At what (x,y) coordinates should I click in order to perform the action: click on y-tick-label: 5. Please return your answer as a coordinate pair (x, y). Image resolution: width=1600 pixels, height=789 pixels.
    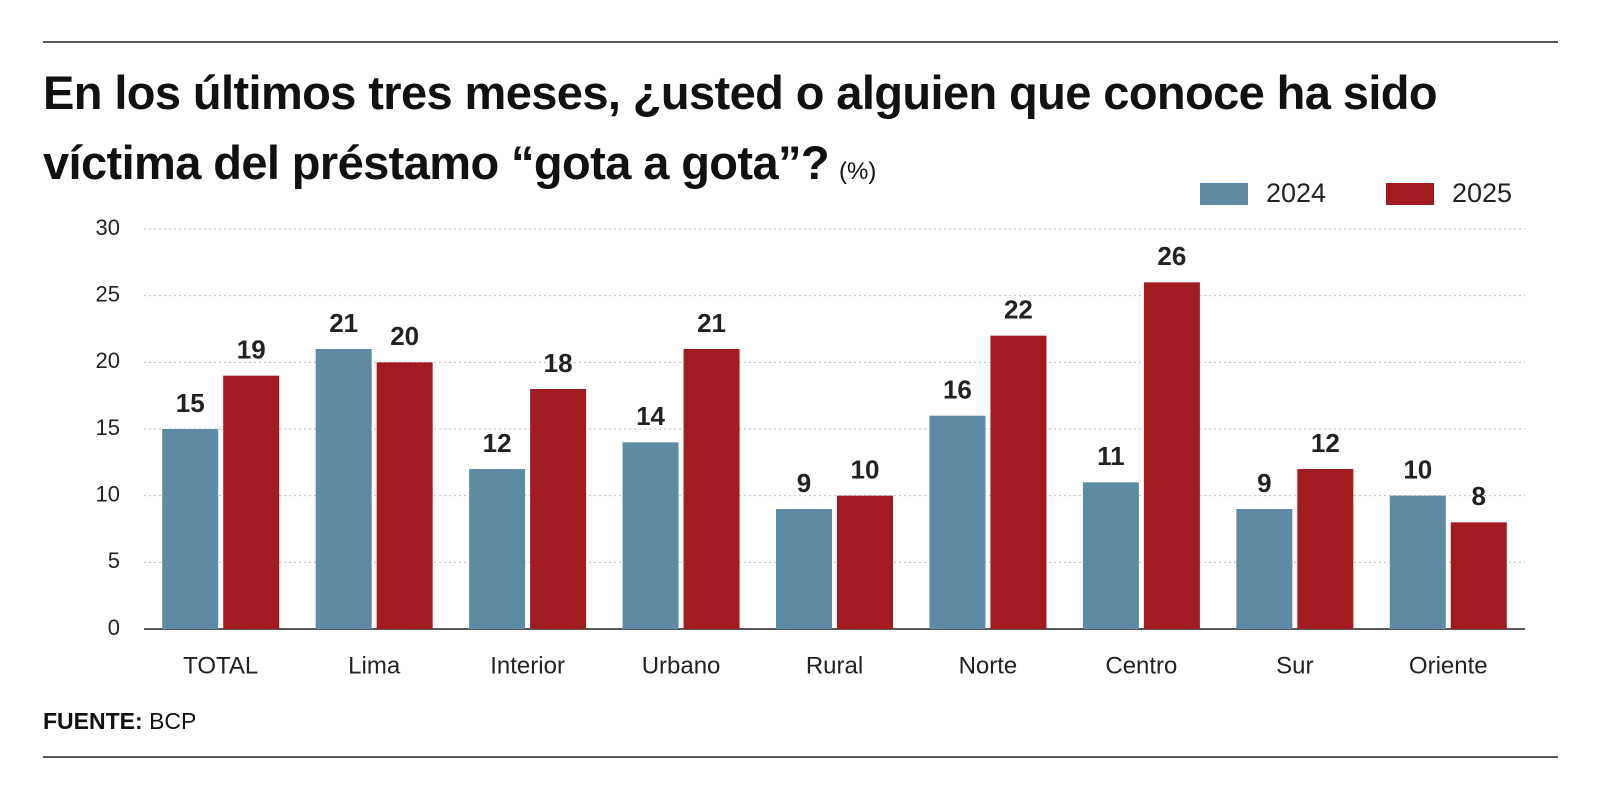
    Looking at the image, I should click on (114, 560).